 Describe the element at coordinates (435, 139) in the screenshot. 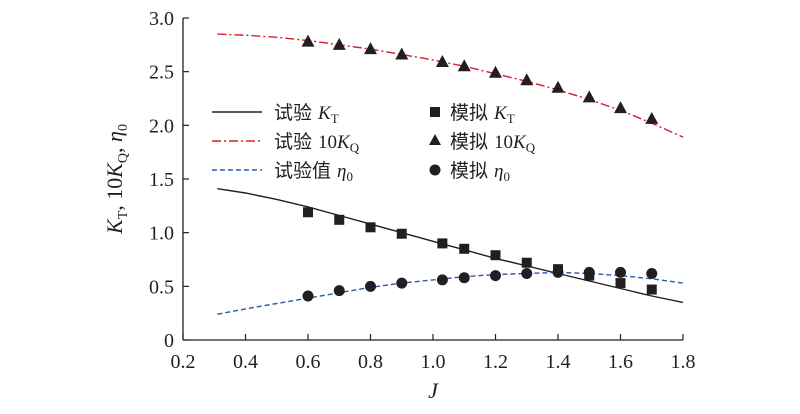

I see `legend-triangle-marker` at that location.